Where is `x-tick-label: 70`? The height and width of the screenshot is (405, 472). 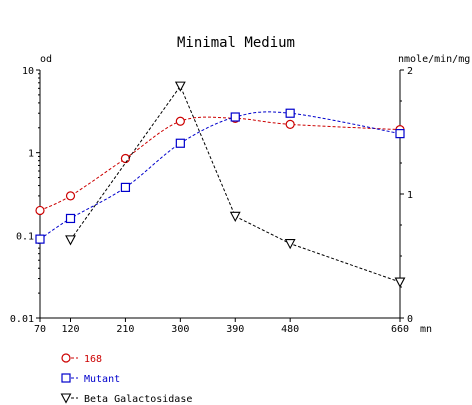 x-tick-label: 70 is located at coordinates (40, 329).